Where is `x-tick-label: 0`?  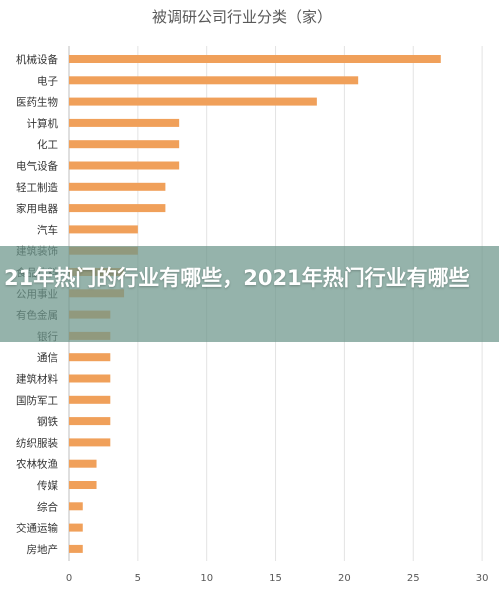 x-tick-label: 0 is located at coordinates (69, 578).